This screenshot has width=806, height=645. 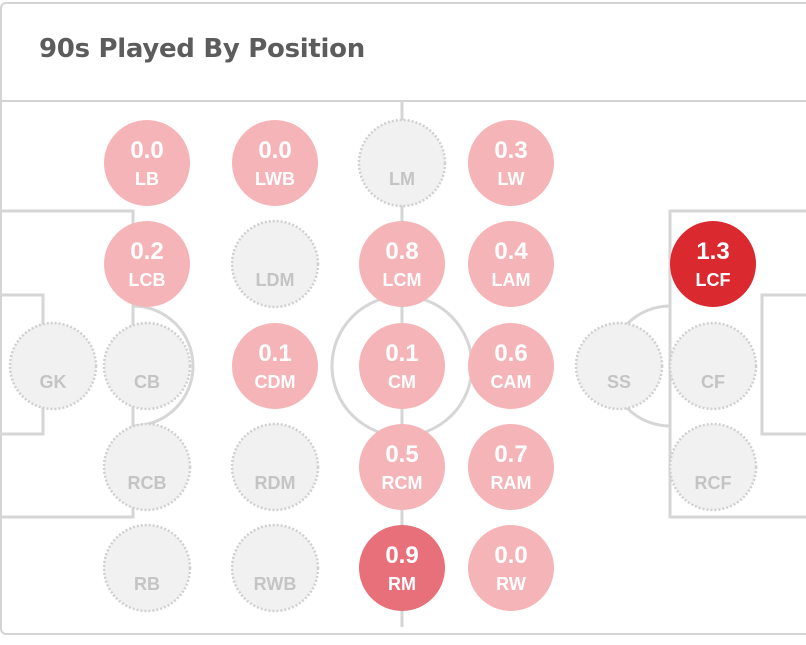 I want to click on position-label-rcf: RCF, so click(x=713, y=483).